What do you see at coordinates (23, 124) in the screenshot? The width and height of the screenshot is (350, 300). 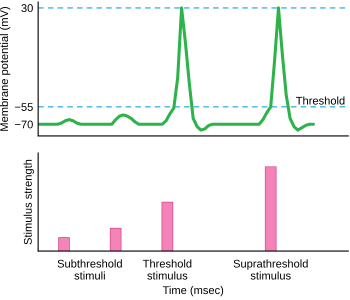 I see `y-tick-label: −70` at bounding box center [23, 124].